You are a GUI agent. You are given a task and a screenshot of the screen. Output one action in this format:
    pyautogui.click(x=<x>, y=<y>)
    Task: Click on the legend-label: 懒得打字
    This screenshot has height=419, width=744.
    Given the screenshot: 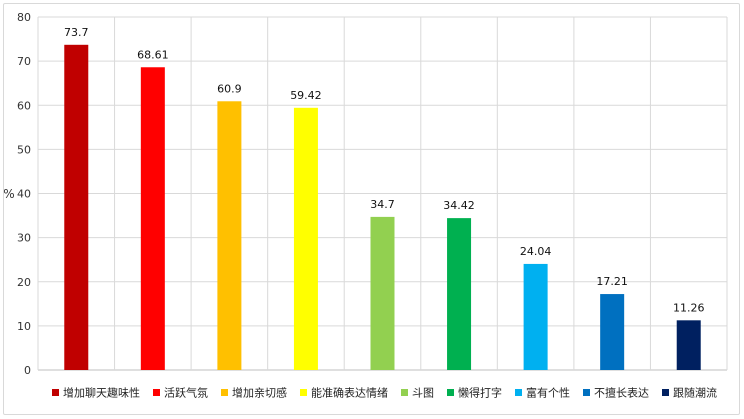 What is the action you would take?
    pyautogui.click(x=480, y=393)
    